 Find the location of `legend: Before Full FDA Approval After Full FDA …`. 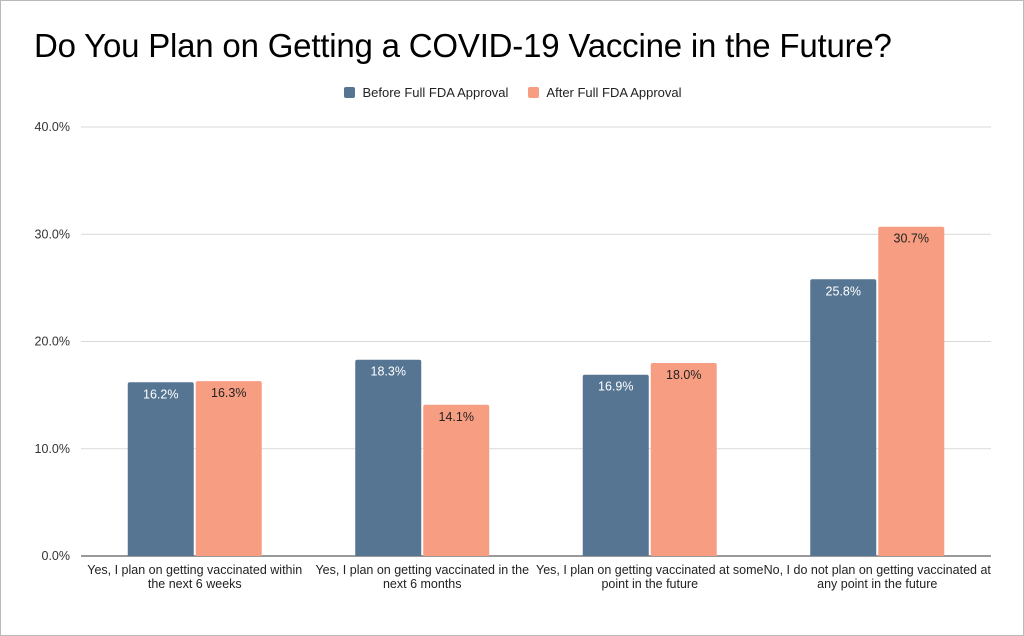

legend: Before Full FDA Approval After Full FDA … is located at coordinates (512, 92).